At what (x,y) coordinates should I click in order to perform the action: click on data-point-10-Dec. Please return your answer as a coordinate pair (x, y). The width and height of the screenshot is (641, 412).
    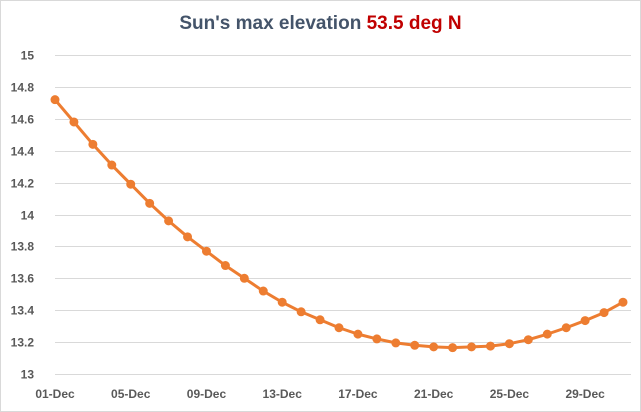
    Looking at the image, I should click on (225, 266).